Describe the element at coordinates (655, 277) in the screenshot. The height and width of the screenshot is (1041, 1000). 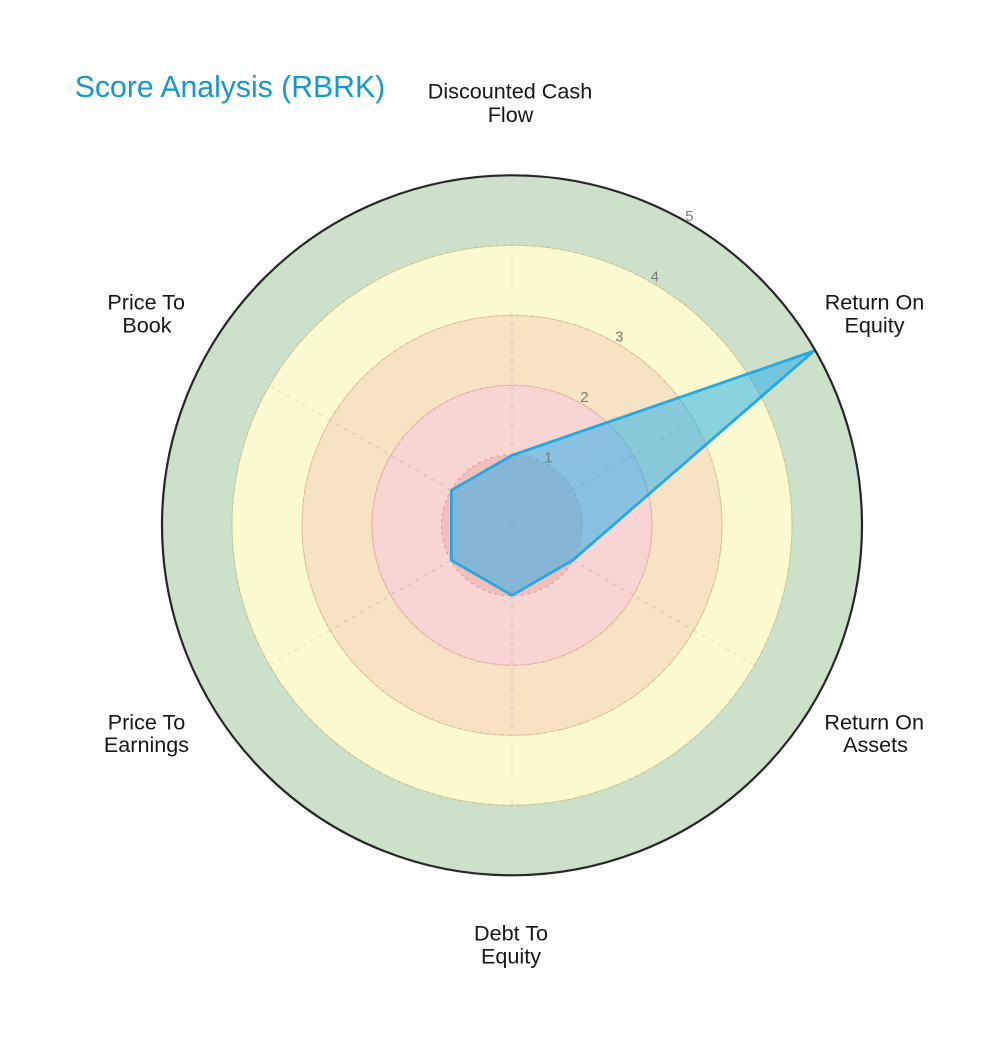
I see `svg-text: 4` at that location.